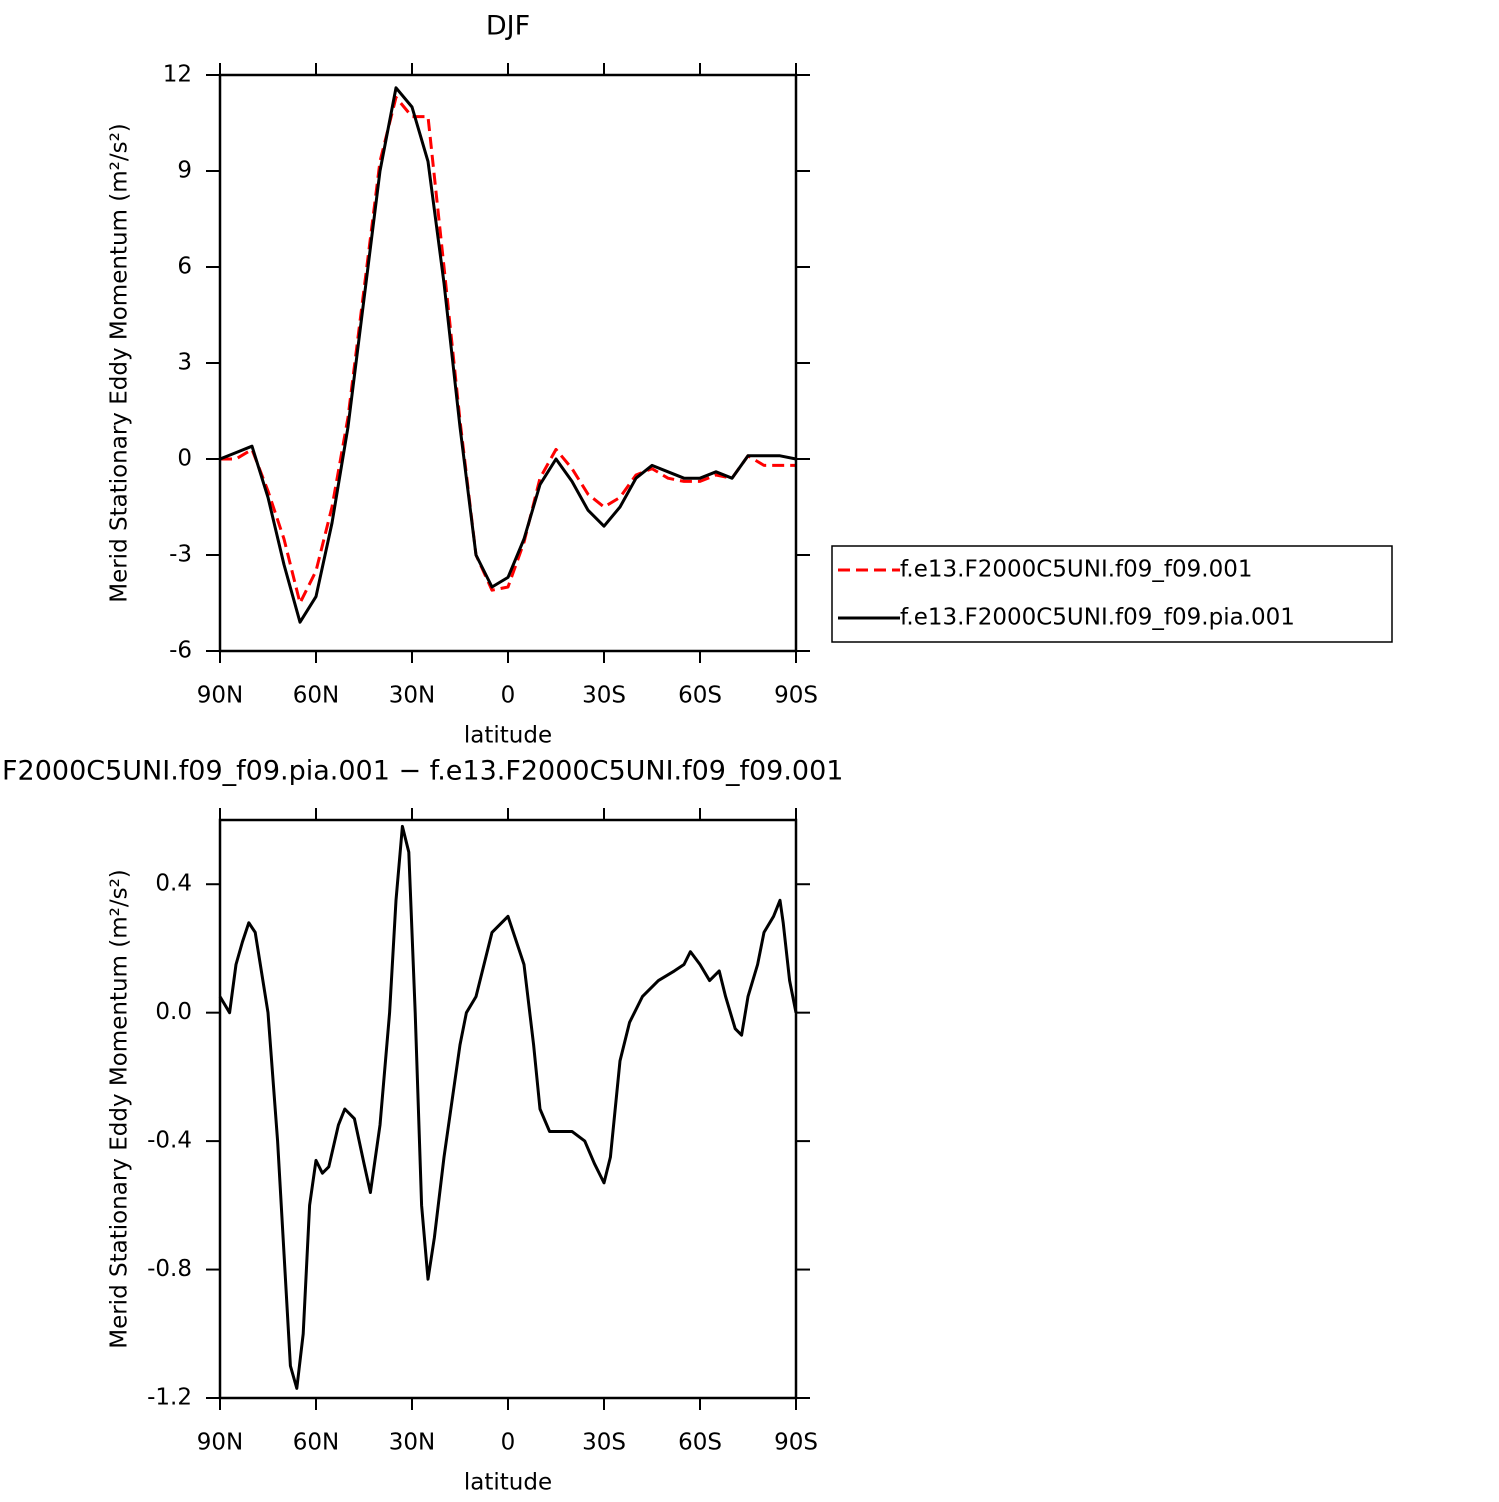  Describe the element at coordinates (1112, 594) in the screenshot. I see `legend-box` at that location.